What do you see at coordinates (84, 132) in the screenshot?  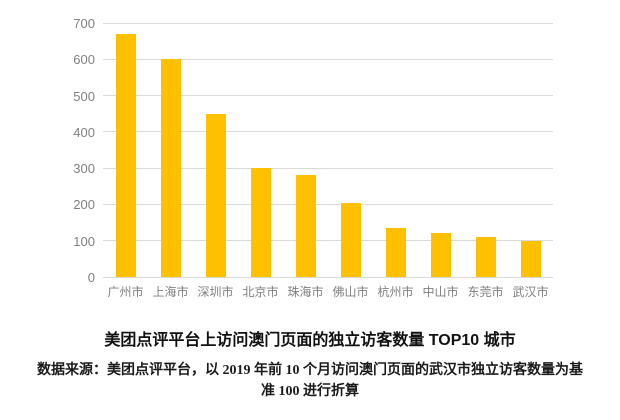 I see `y-tick-label-400: 400` at bounding box center [84, 132].